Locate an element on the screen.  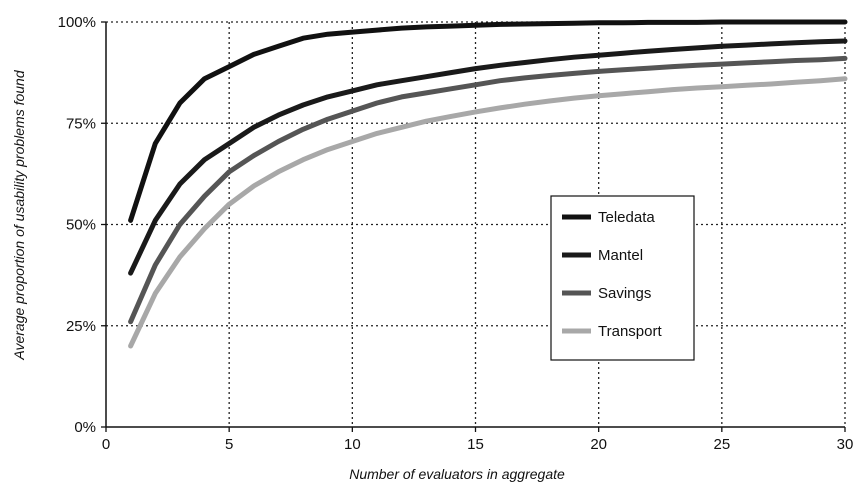
x-tick-label: 20 is located at coordinates (598, 444).